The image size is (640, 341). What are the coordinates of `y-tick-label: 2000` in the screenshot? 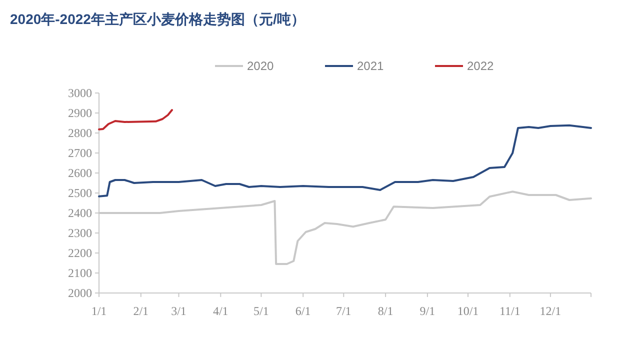 It's located at (80, 293).